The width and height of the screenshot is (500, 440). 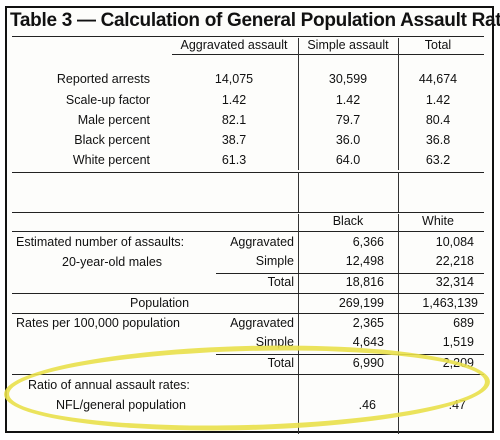 I want to click on cell: 32,314, so click(x=454, y=282).